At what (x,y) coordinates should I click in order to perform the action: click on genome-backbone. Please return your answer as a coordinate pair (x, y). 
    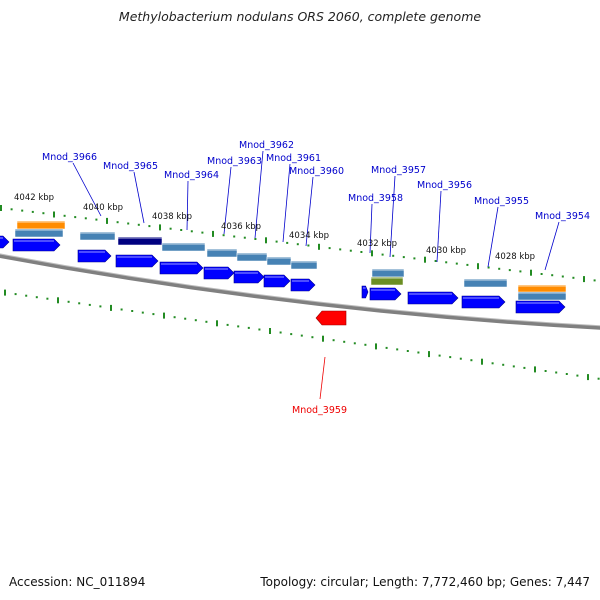
    Looking at the image, I should click on (300, 291).